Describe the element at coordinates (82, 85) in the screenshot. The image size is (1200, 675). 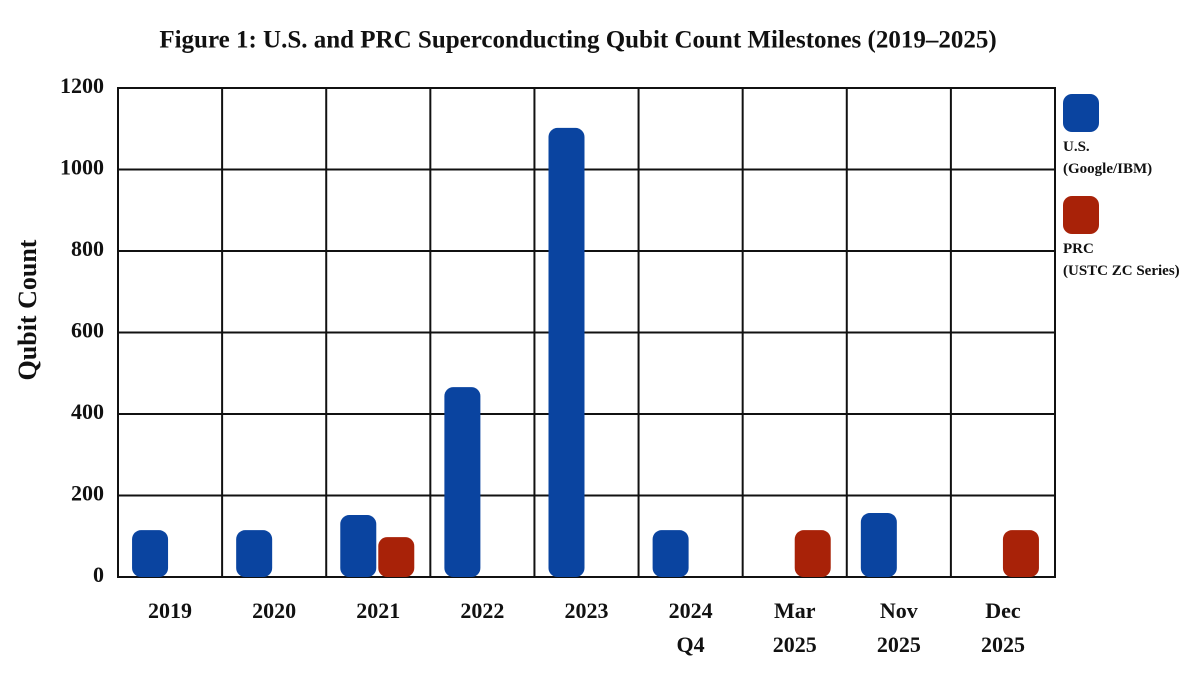
I see `y-tick-label: 1200` at that location.